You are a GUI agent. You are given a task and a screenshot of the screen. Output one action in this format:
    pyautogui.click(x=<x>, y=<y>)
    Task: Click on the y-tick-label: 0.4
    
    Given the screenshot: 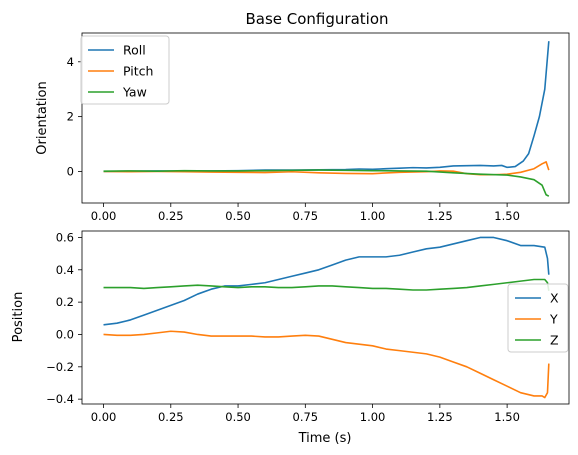 What is the action you would take?
    pyautogui.click(x=65, y=270)
    